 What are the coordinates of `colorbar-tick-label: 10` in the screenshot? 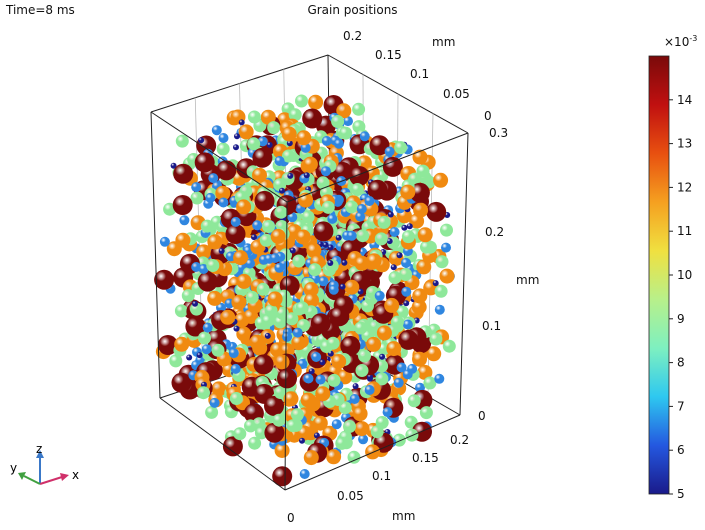 It's located at (684, 275).